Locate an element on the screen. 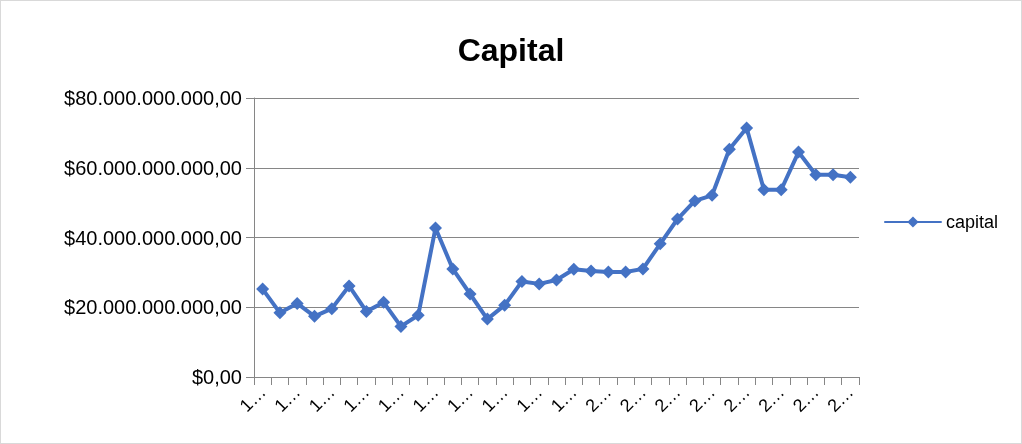 This screenshot has height=444, width=1022. y-tick-label: $80.000.000.000,00 is located at coordinates (153, 98).